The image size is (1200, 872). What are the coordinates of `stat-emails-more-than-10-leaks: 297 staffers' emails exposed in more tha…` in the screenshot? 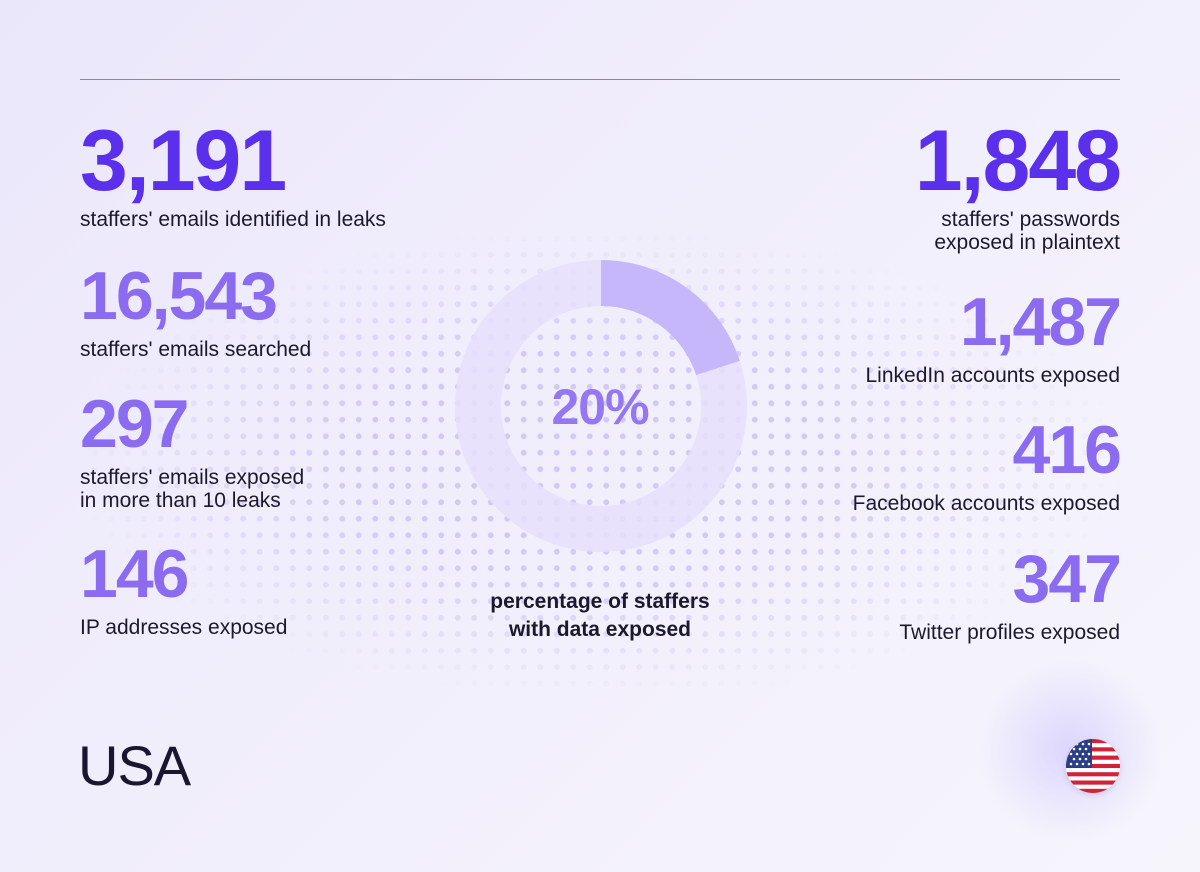 It's located at (192, 451).